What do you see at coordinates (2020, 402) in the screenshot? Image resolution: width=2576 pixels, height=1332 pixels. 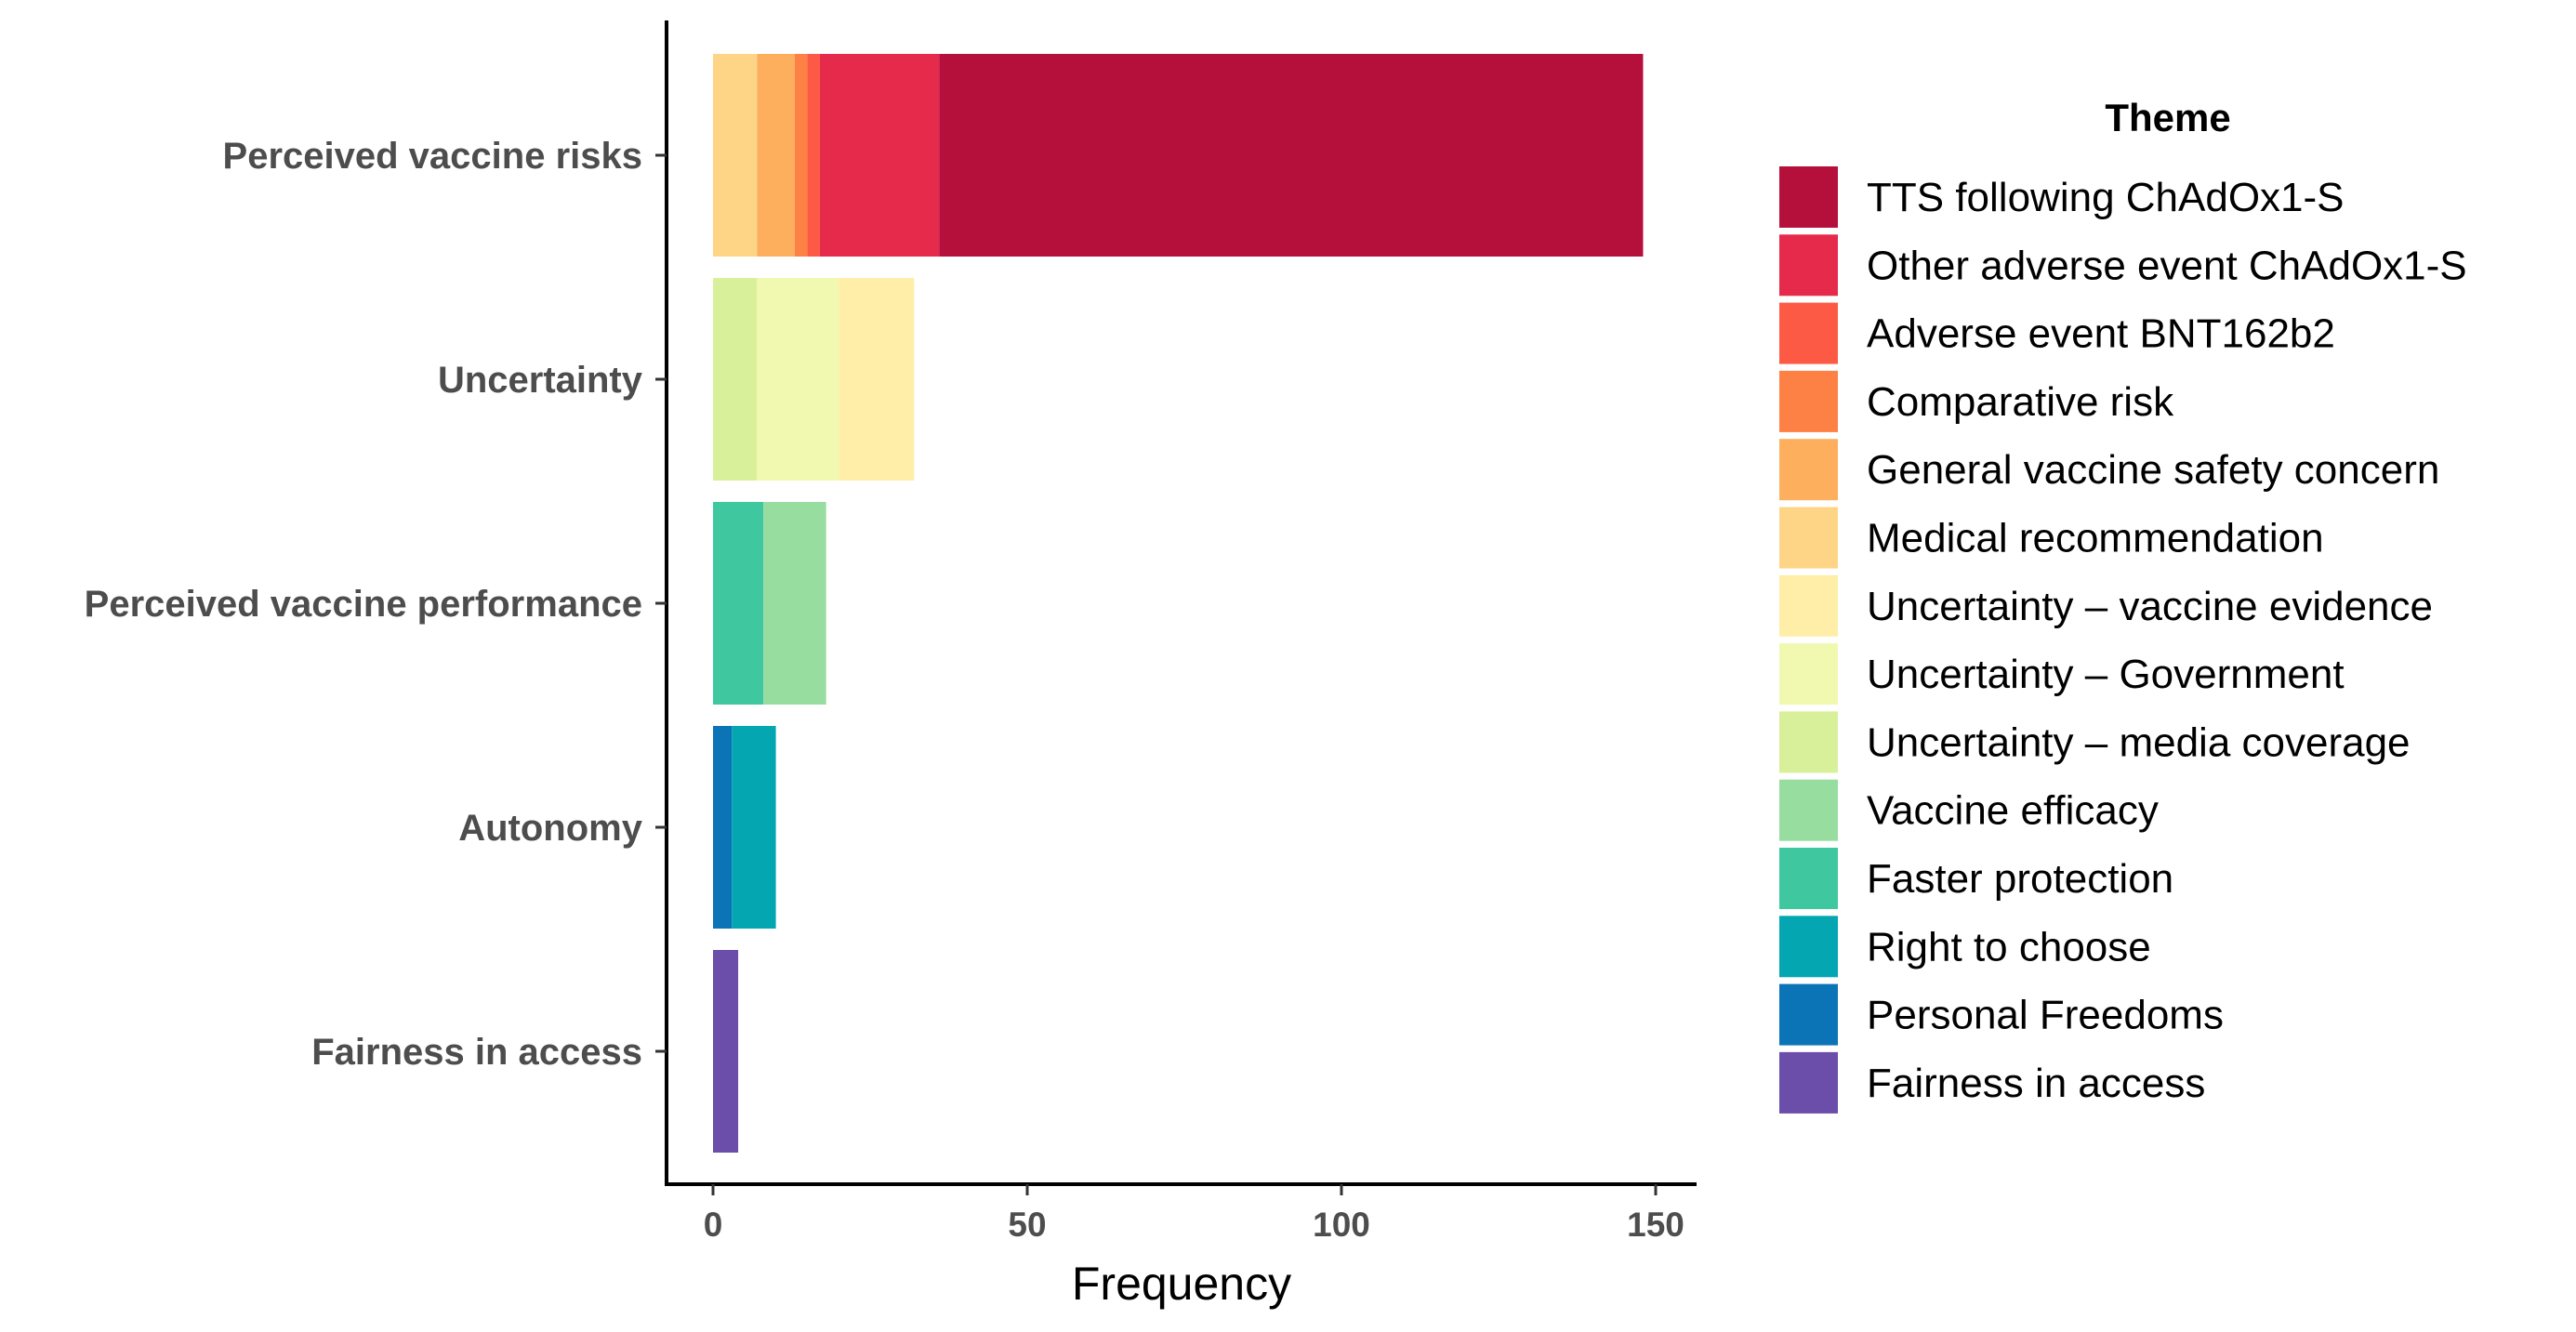 I see `legend-label-comparative-risk: Comparative risk` at bounding box center [2020, 402].